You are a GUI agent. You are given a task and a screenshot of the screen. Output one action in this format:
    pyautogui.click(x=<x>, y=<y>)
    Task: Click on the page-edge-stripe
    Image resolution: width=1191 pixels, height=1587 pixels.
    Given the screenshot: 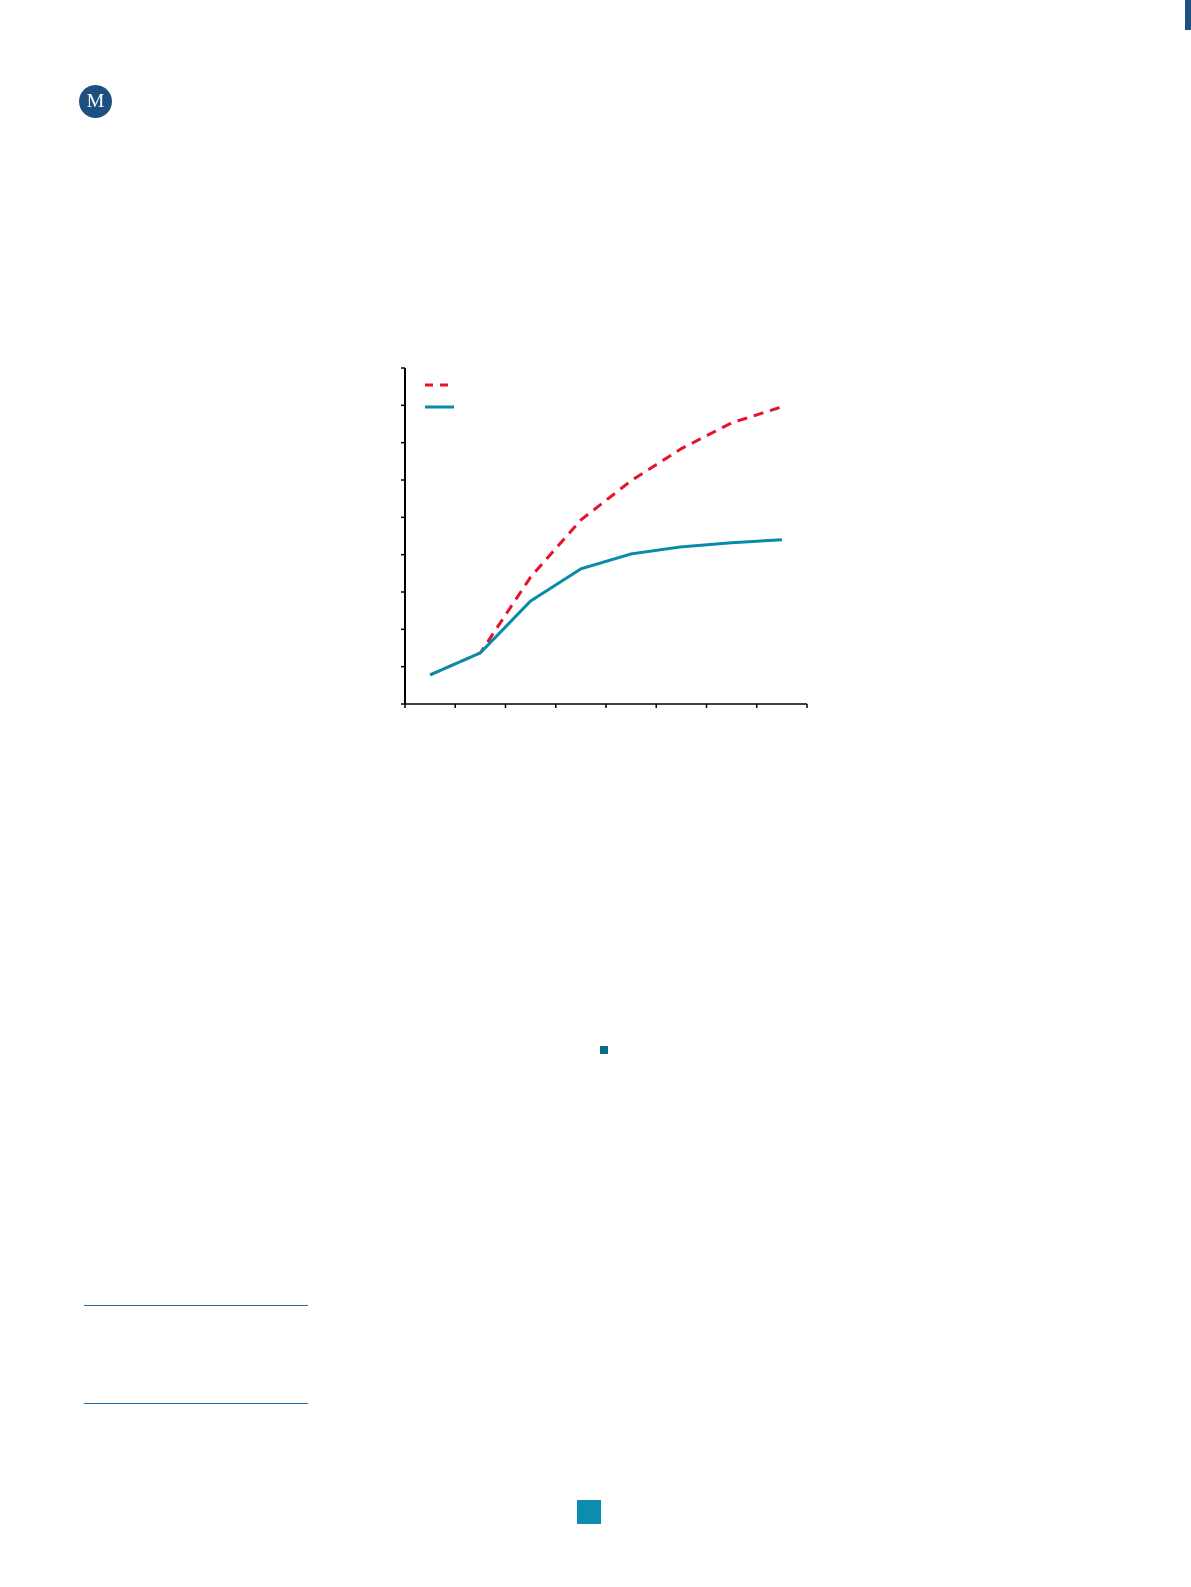 What is the action you would take?
    pyautogui.click(x=1188, y=15)
    